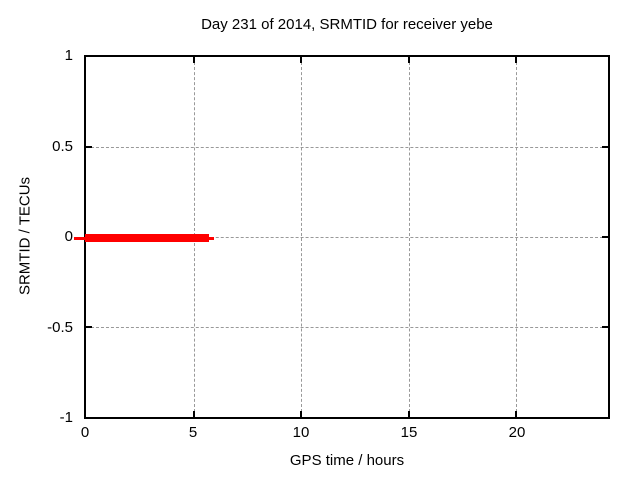 This screenshot has height=480, width=640. What do you see at coordinates (301, 432) in the screenshot?
I see `x-tick-label: 10` at bounding box center [301, 432].